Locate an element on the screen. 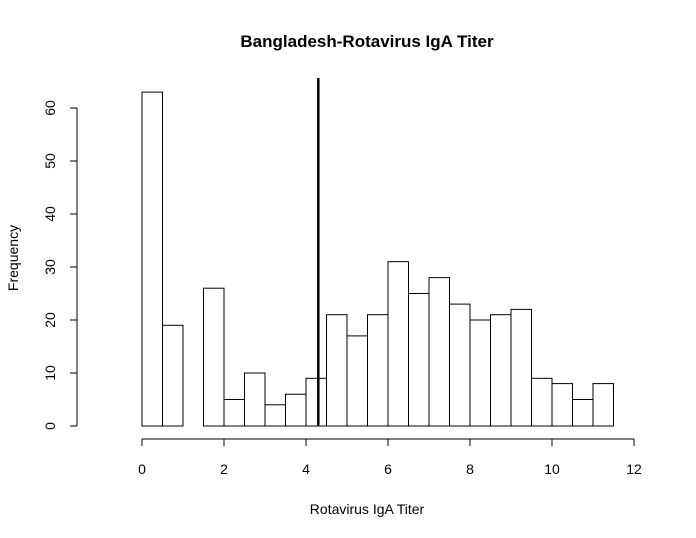 The height and width of the screenshot is (538, 696). x-tick-label: 10 is located at coordinates (552, 469).